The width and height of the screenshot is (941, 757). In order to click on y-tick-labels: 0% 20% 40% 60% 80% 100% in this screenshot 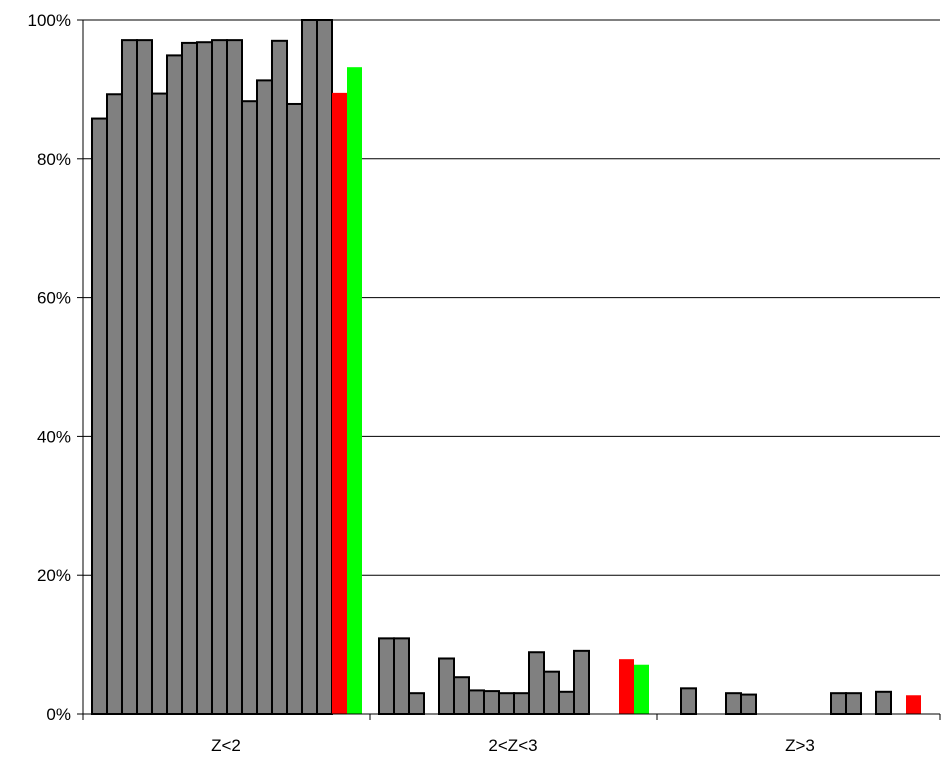, I will do `click(49, 367)`.